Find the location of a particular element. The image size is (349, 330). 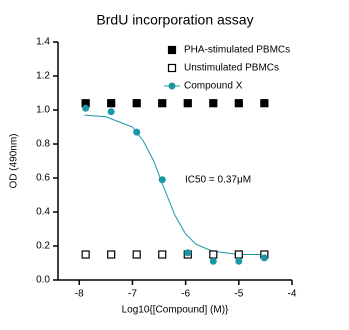

y-tick-label: 1.2 is located at coordinates (43, 76).